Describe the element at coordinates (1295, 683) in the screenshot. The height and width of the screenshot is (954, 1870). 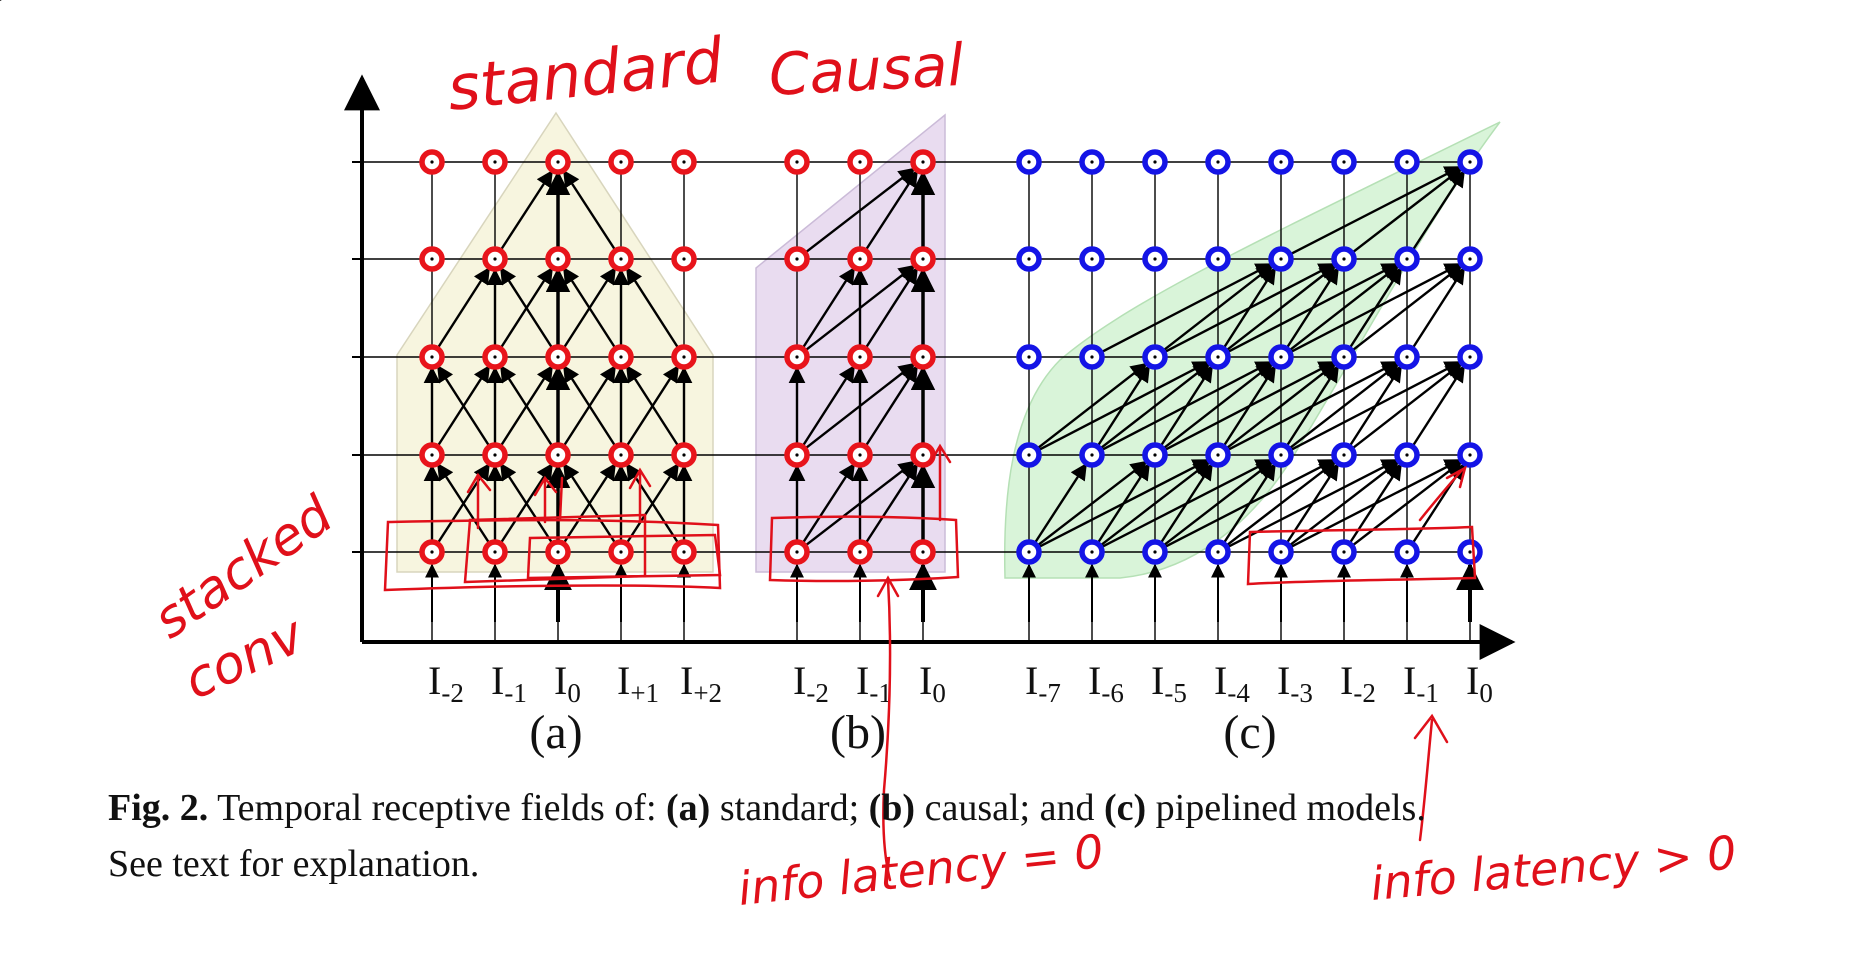
I see `axis-tick-label: I-3` at that location.